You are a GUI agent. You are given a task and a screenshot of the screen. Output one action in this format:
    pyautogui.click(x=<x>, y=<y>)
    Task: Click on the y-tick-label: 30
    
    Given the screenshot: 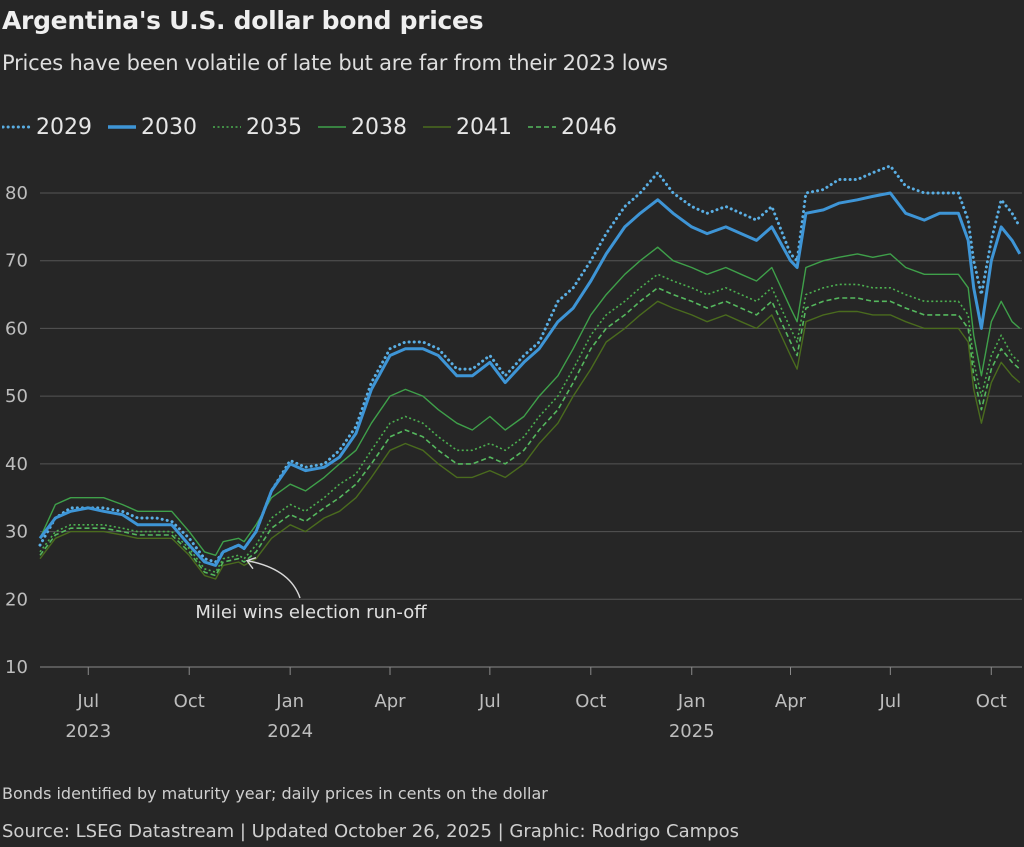 What is the action you would take?
    pyautogui.click(x=16, y=532)
    